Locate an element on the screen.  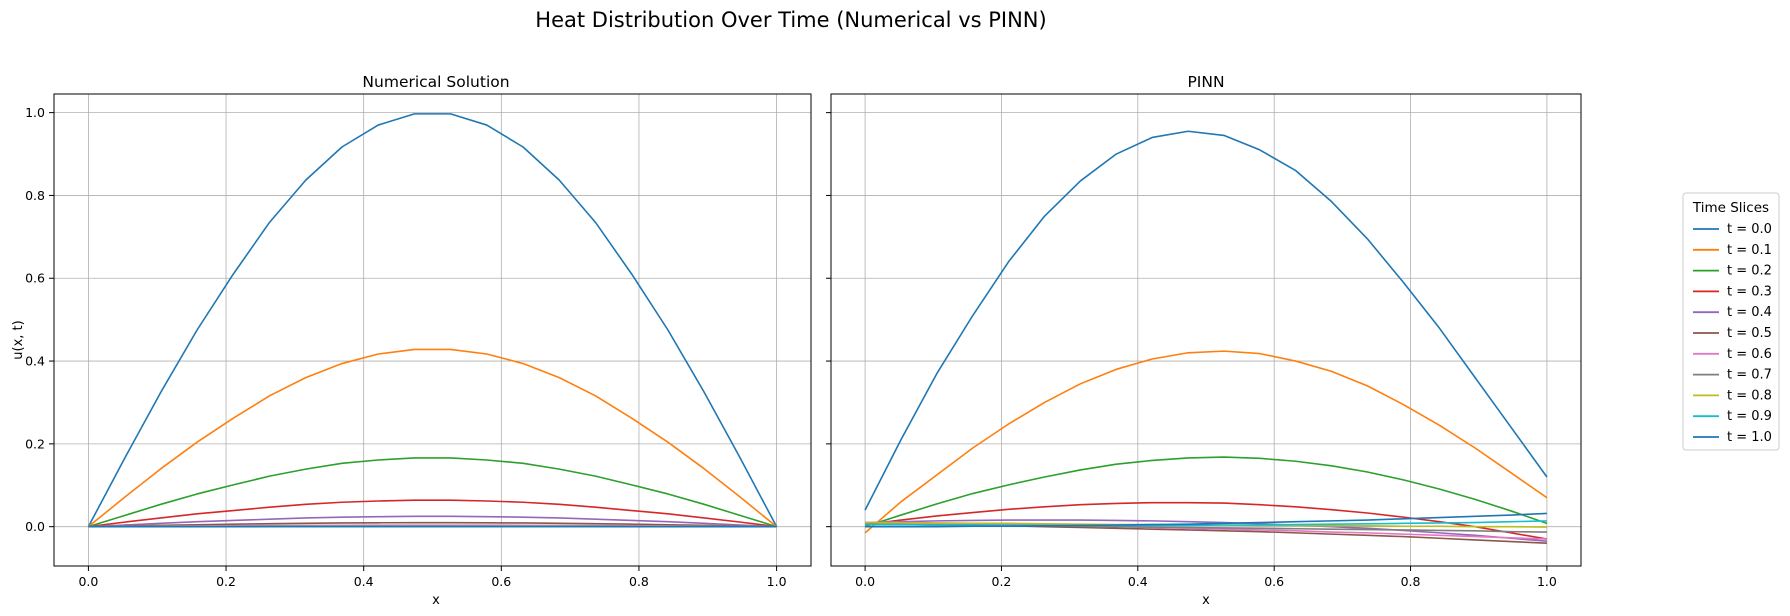
legend-title: Time Slices is located at coordinates (1730, 208).